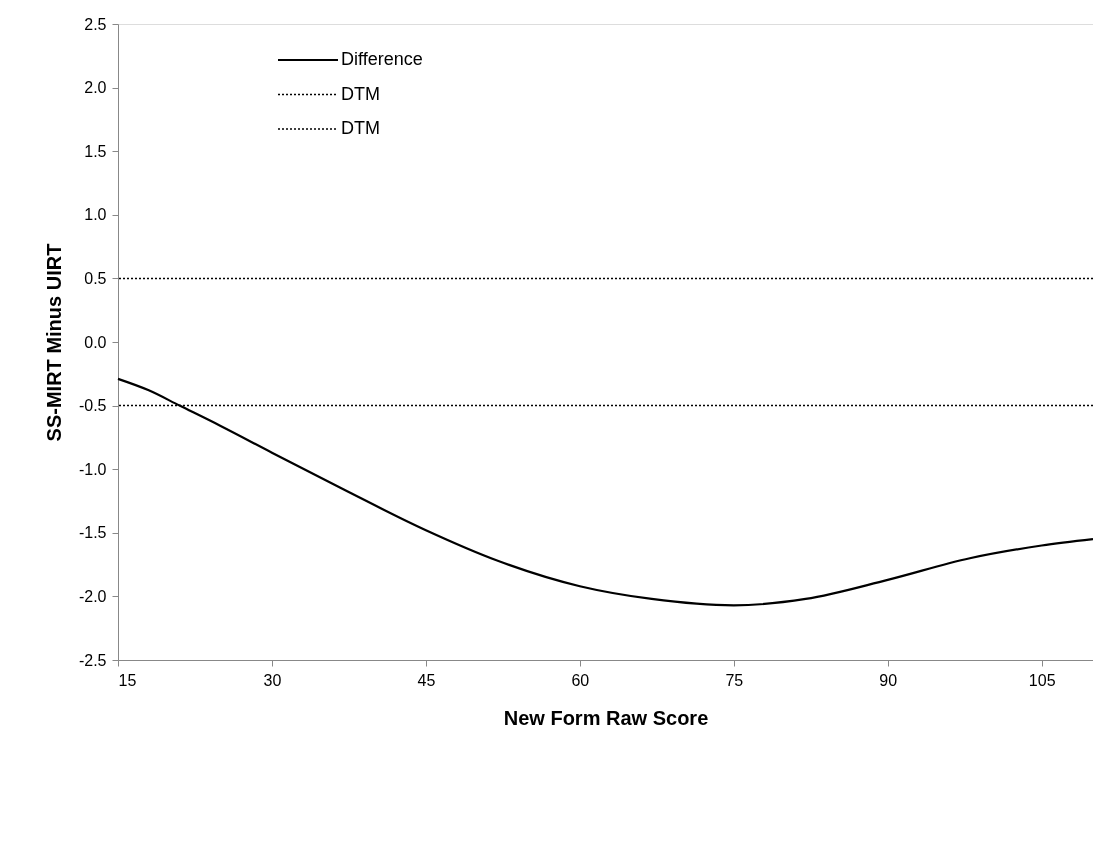 This screenshot has width=1093, height=860. What do you see at coordinates (92, 596) in the screenshot?
I see `y-tick-label: -2.0` at bounding box center [92, 596].